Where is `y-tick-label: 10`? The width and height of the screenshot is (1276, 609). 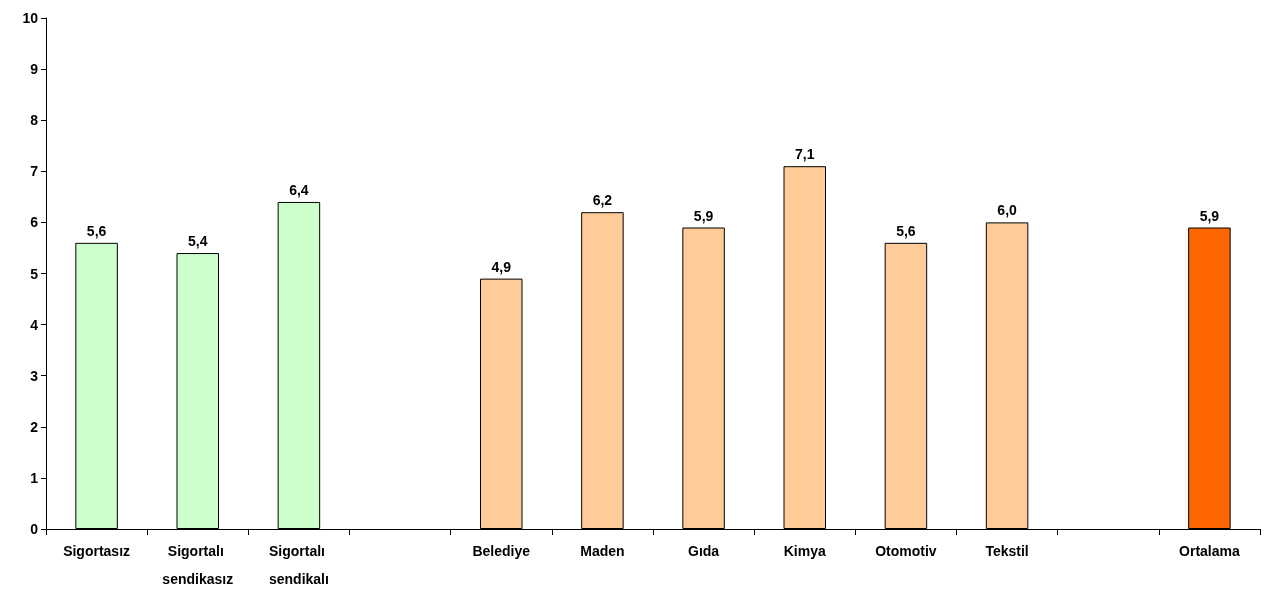
y-tick-label: 10 is located at coordinates (30, 18).